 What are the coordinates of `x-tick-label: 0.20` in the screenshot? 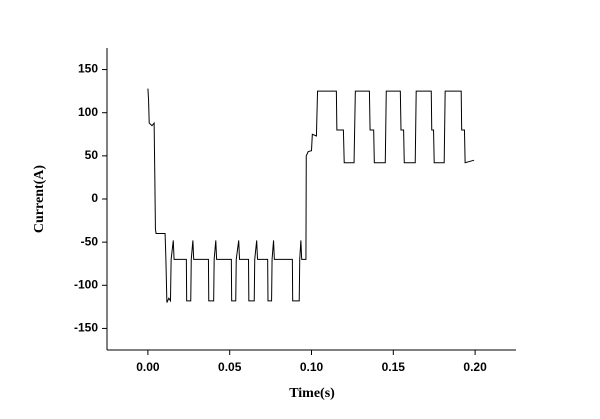 It's located at (475, 367).